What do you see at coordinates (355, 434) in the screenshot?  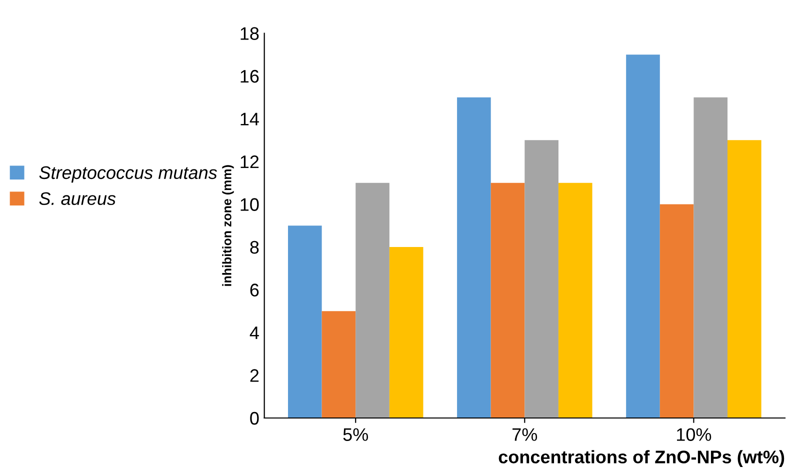 I see `x-tick-label: 5%` at bounding box center [355, 434].